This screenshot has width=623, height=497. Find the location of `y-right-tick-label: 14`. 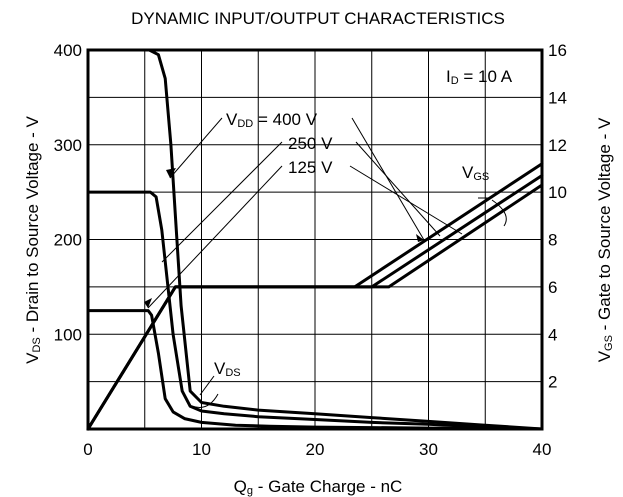

y-right-tick-label: 14 is located at coordinates (557, 97).